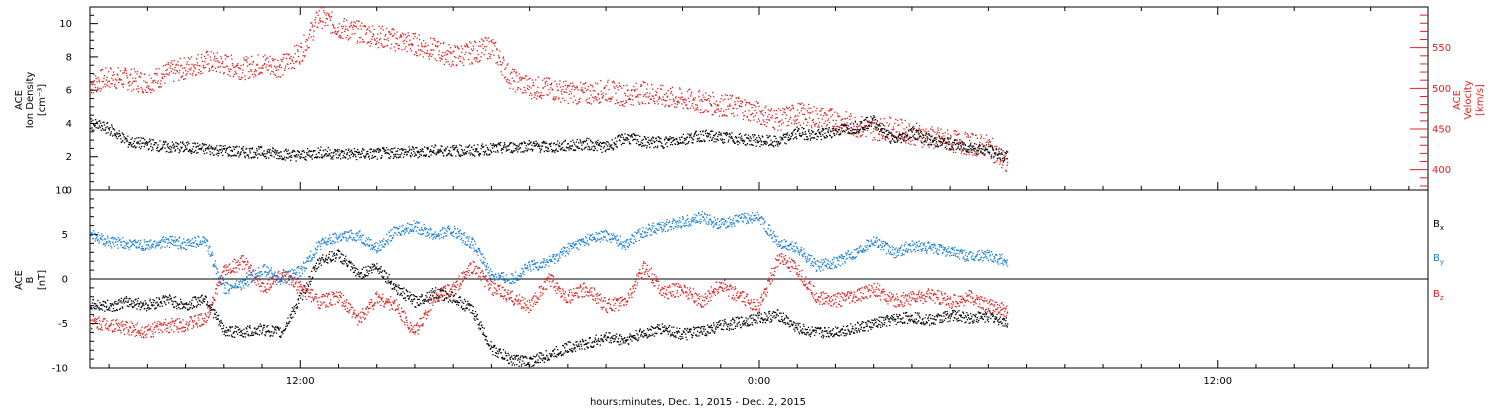  Describe the element at coordinates (69, 191) in the screenshot. I see `density-tick-label: 0` at that location.